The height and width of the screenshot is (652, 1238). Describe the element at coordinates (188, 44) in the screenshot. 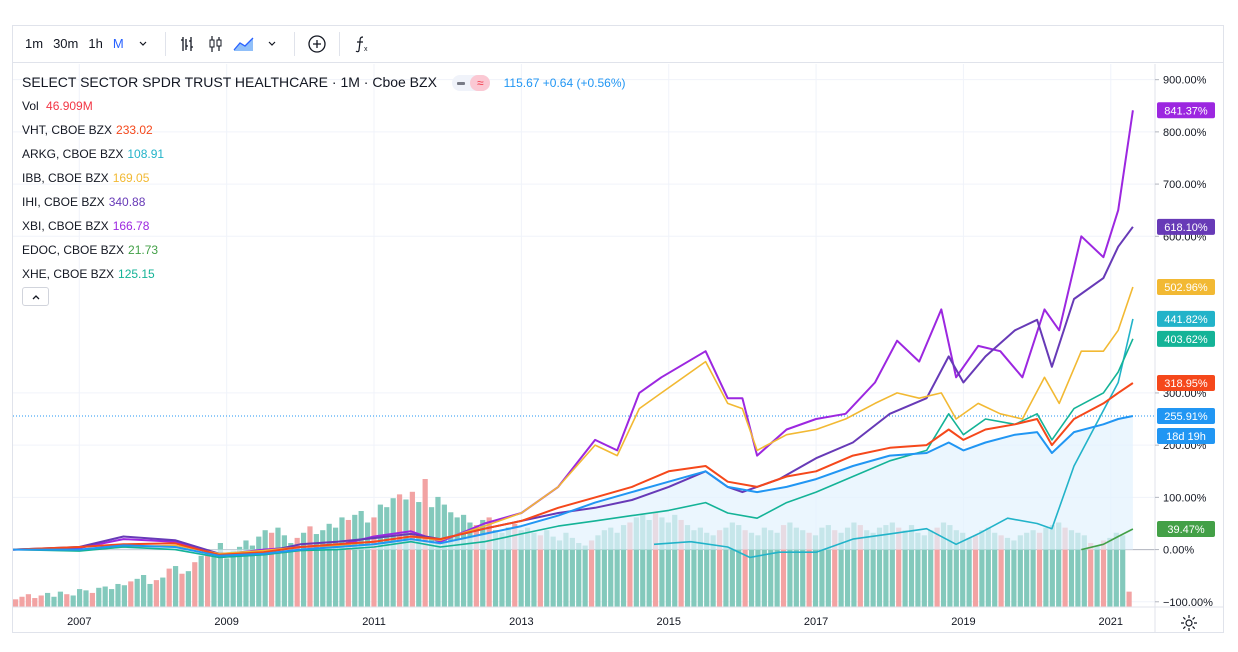

I see `bar-chart-icon` at that location.